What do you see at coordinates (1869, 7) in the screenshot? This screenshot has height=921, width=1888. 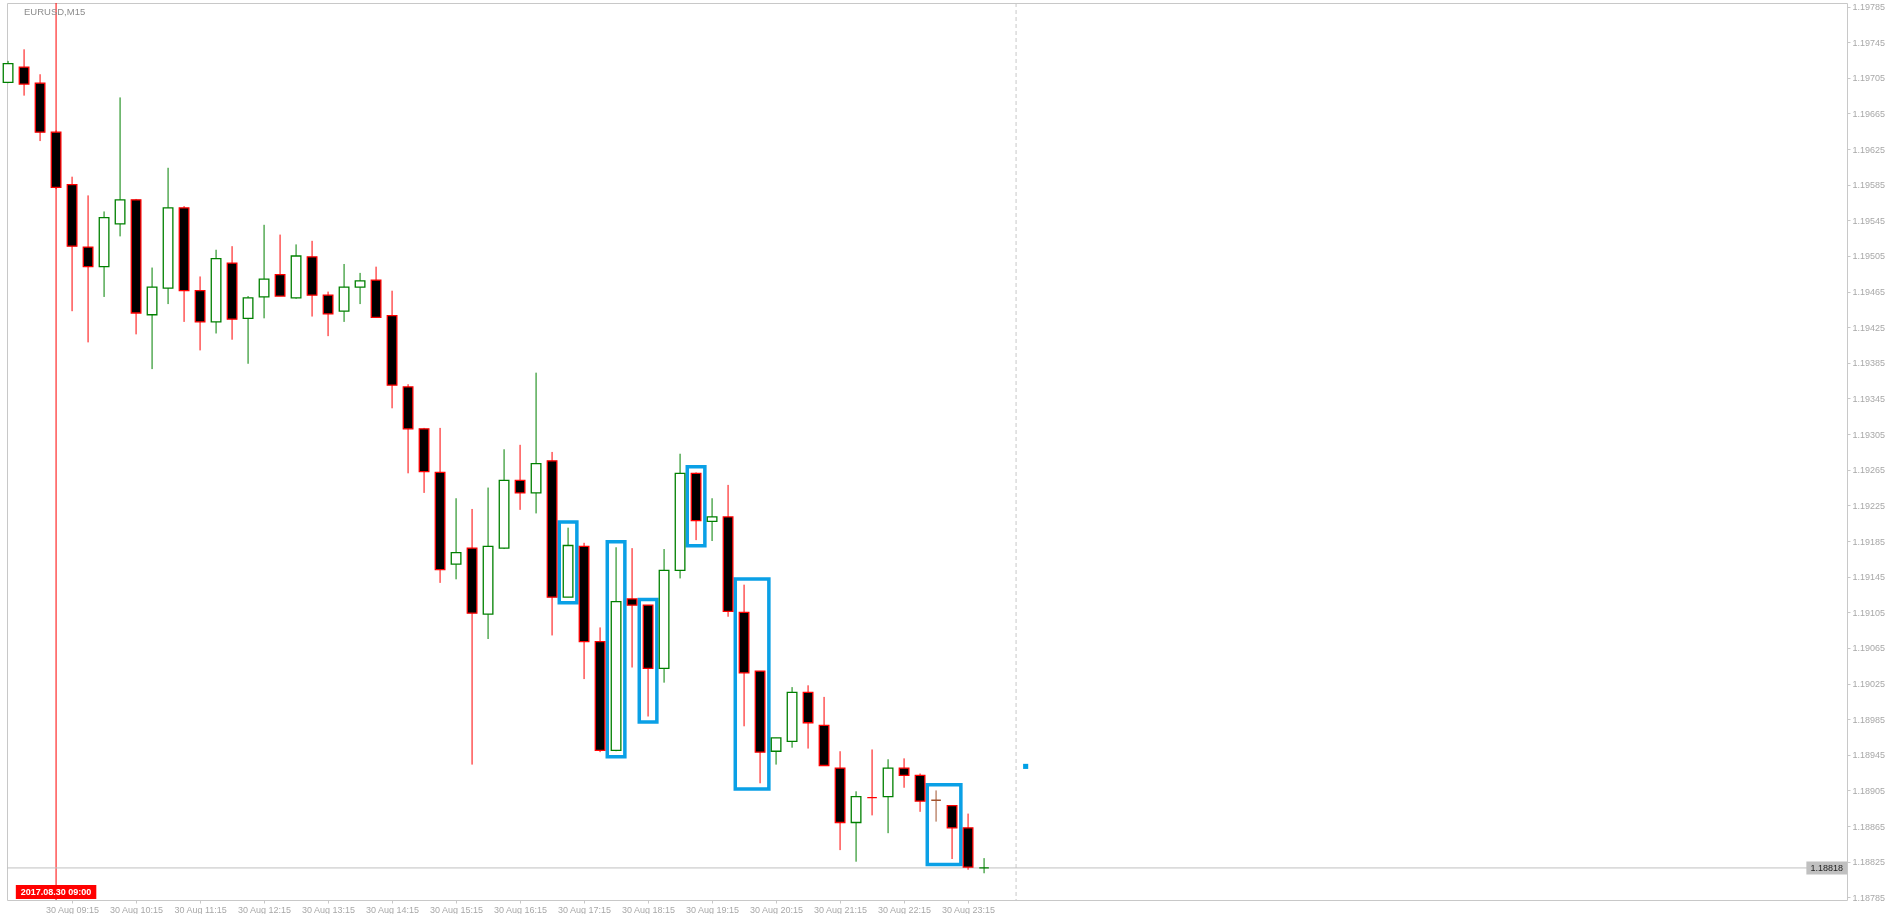 I see `y-tick-label: 1.19785` at bounding box center [1869, 7].